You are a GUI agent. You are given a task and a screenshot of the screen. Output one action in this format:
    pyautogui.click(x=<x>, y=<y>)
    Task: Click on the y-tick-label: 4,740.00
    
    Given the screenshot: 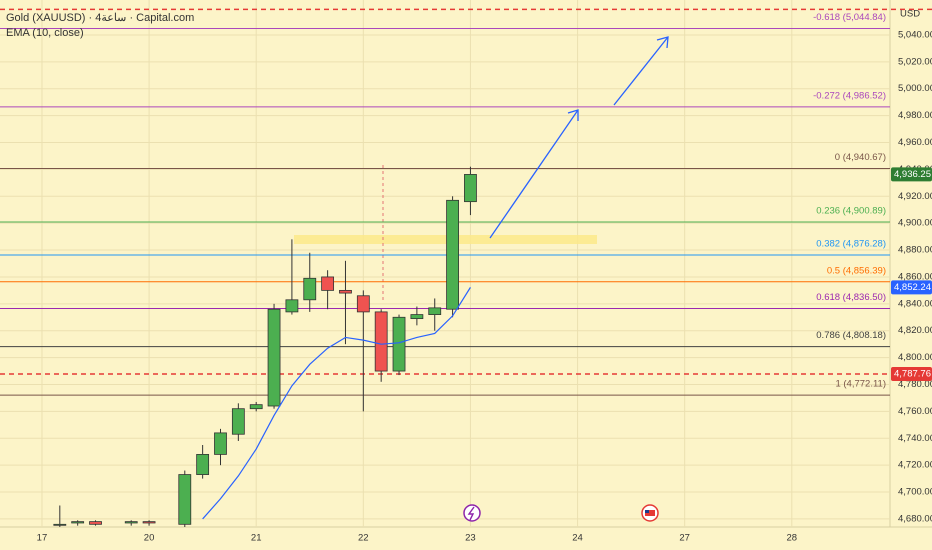 What is the action you would take?
    pyautogui.click(x=915, y=438)
    